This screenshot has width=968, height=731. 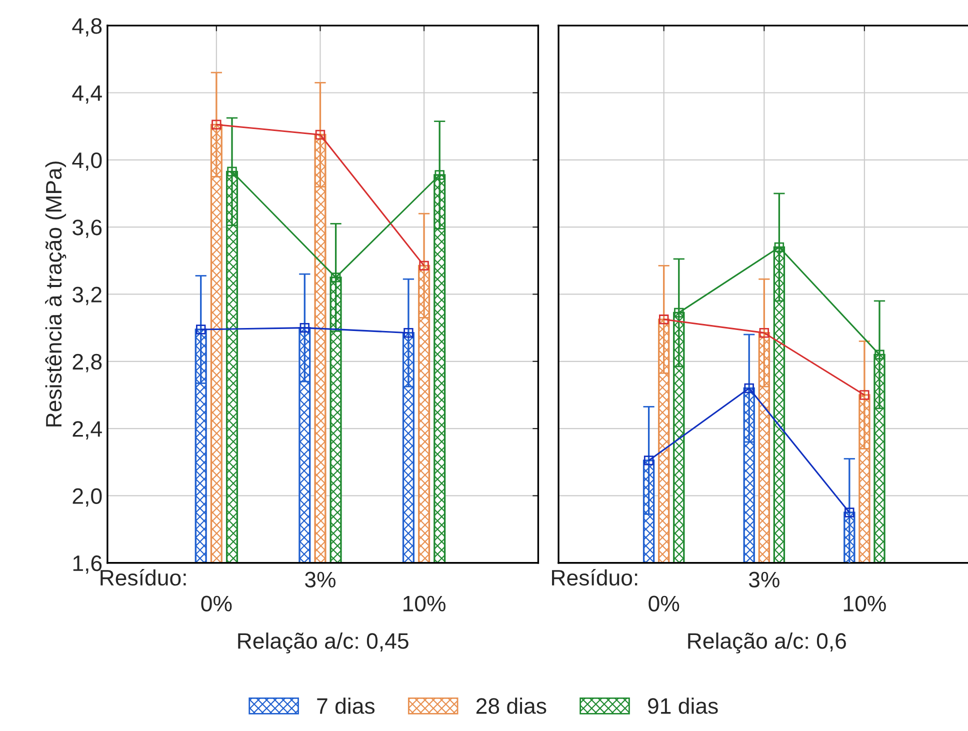 I want to click on y-tick-label: 1,6, so click(x=87, y=564).